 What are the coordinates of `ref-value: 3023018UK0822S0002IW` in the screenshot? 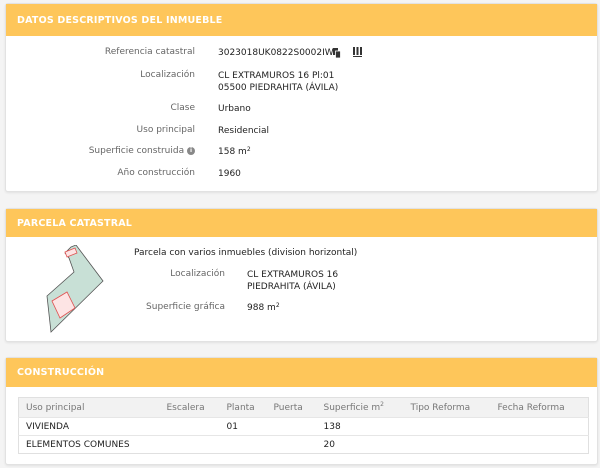 It's located at (276, 53).